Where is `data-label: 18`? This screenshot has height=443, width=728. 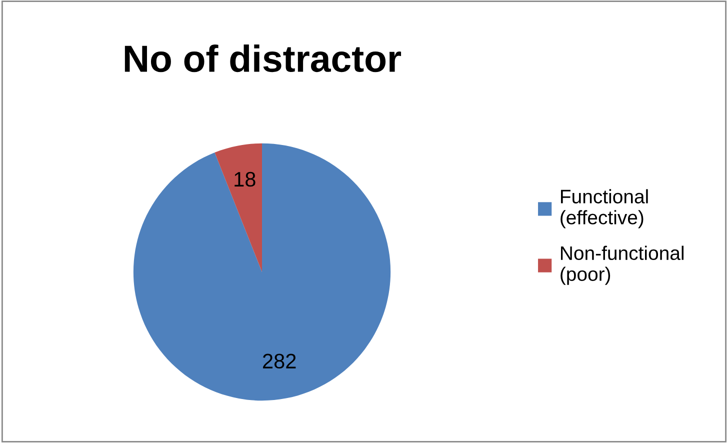
data-label: 18 is located at coordinates (245, 179).